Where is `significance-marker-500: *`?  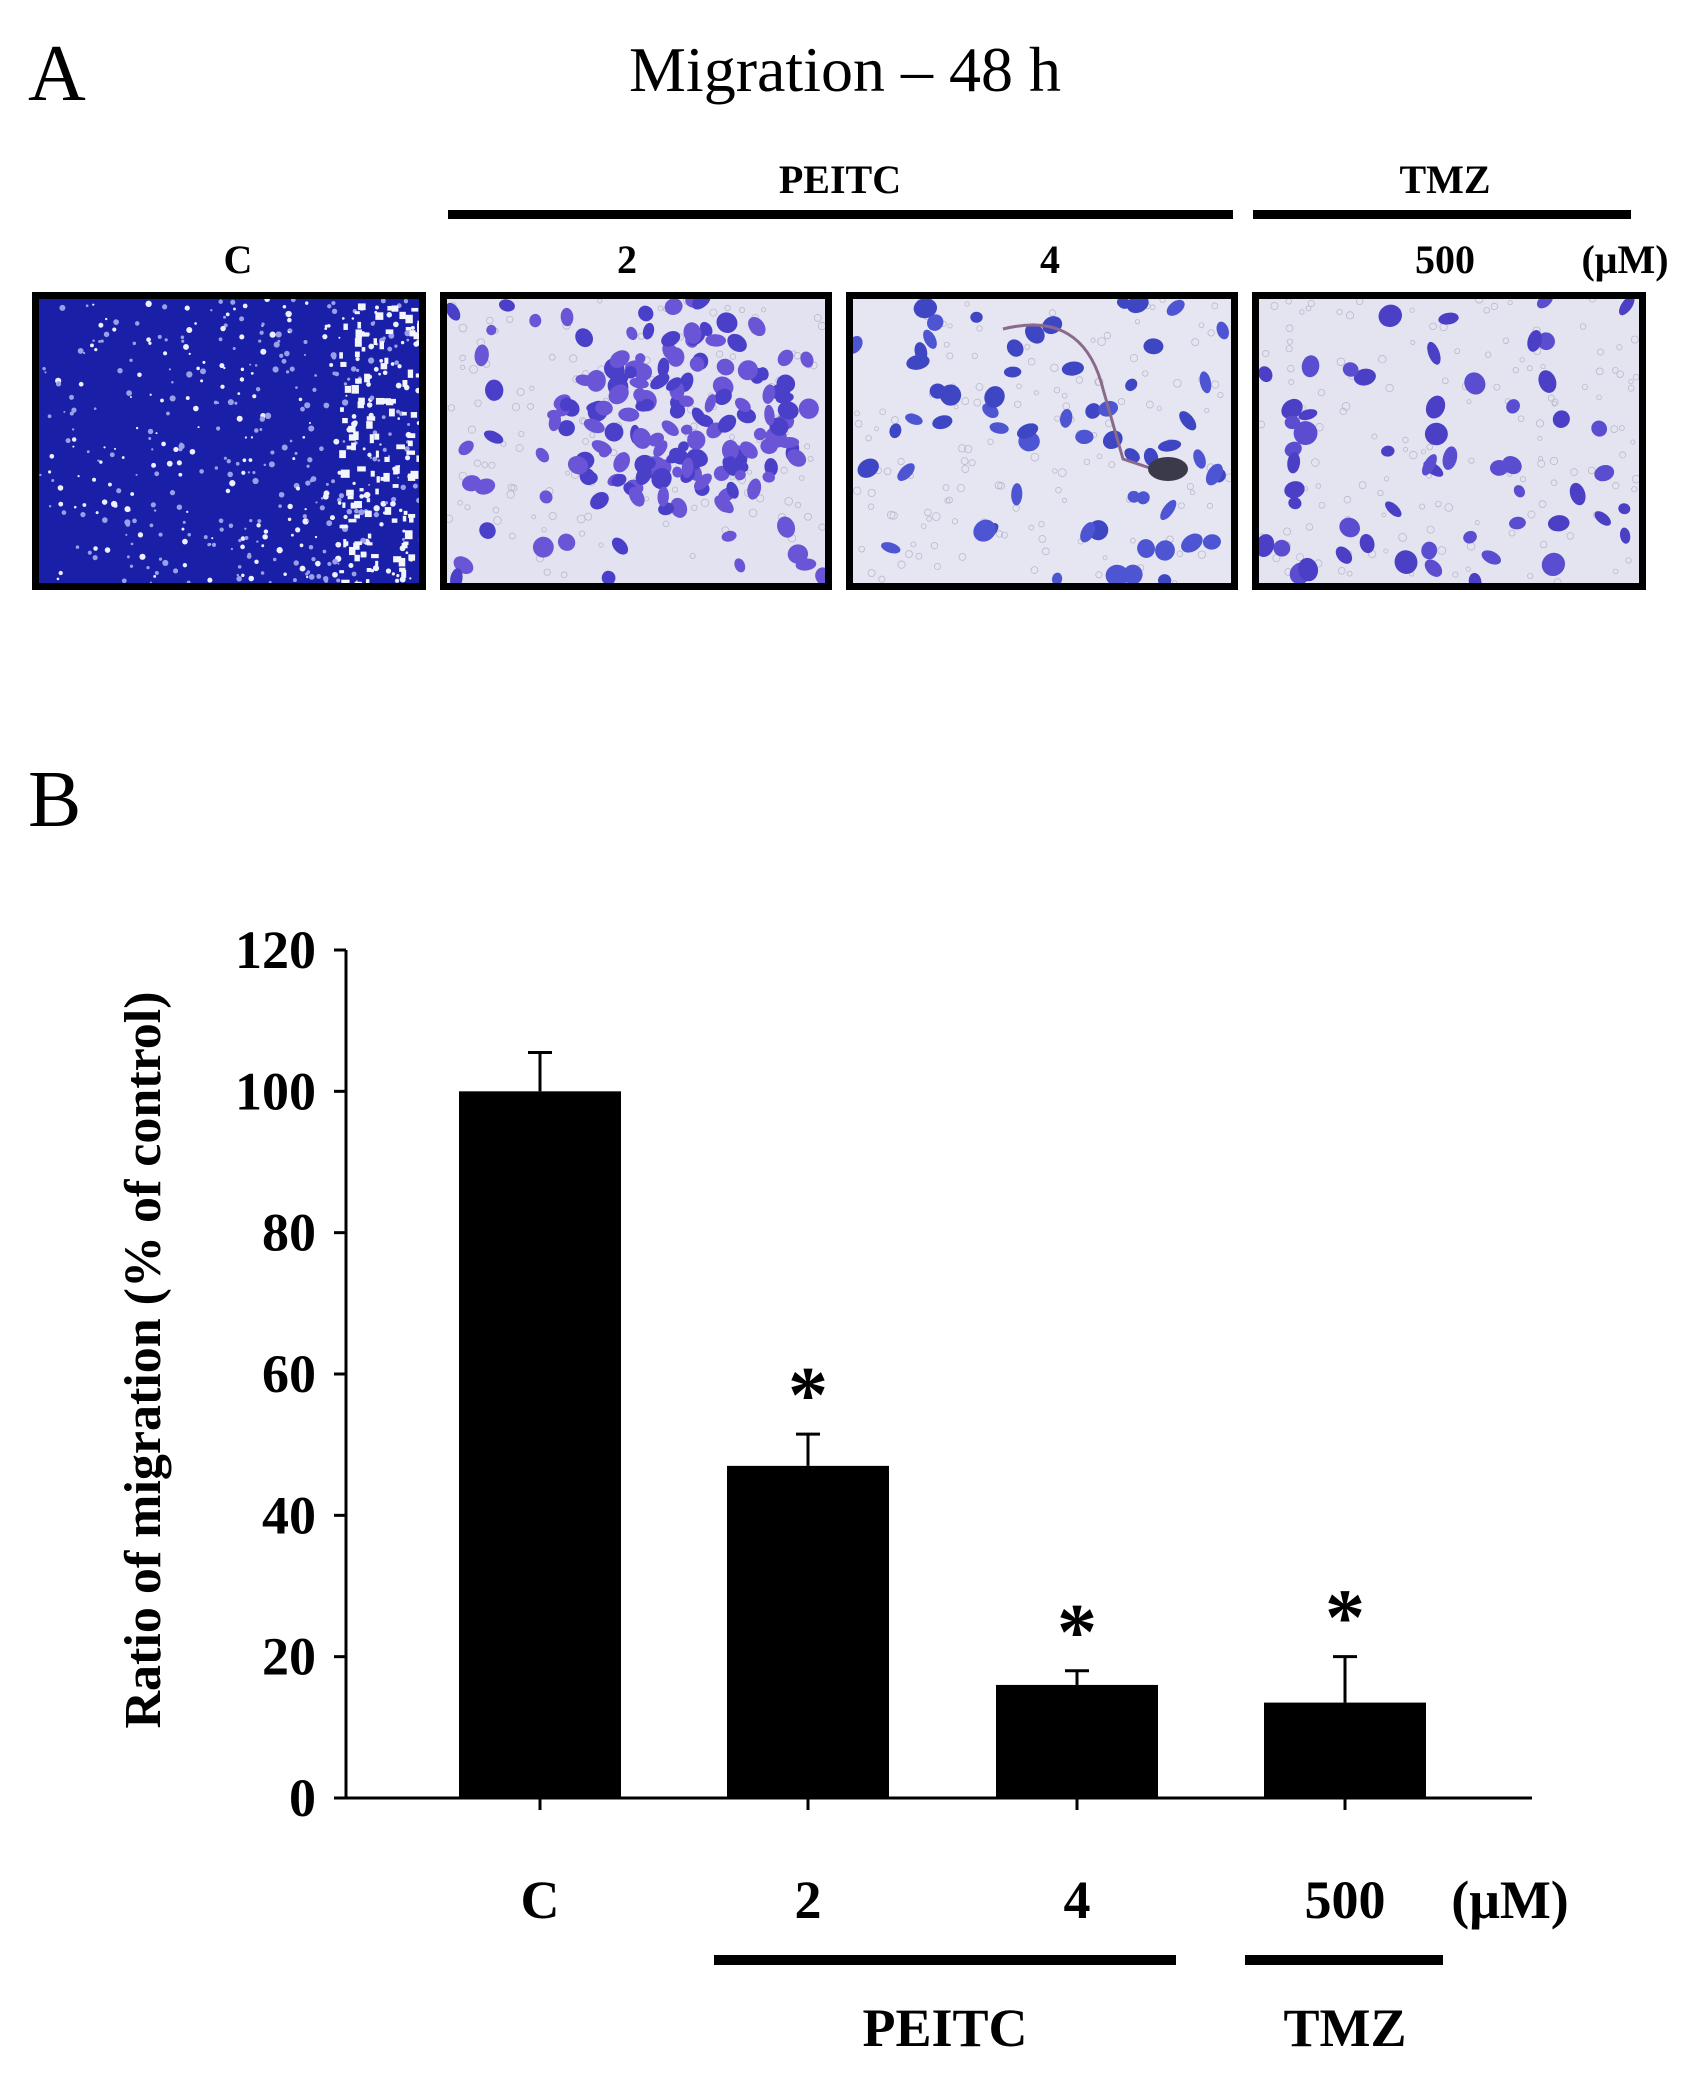 significance-marker-500: * is located at coordinates (1345, 1619).